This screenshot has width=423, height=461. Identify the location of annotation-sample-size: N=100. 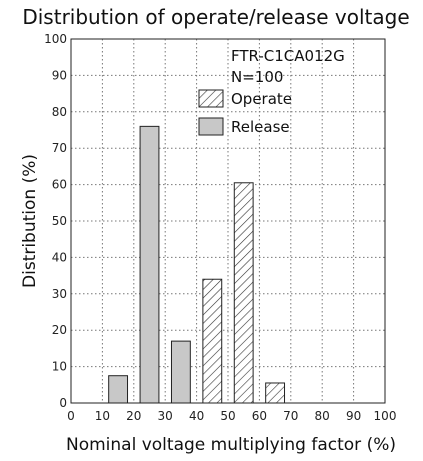
(257, 77).